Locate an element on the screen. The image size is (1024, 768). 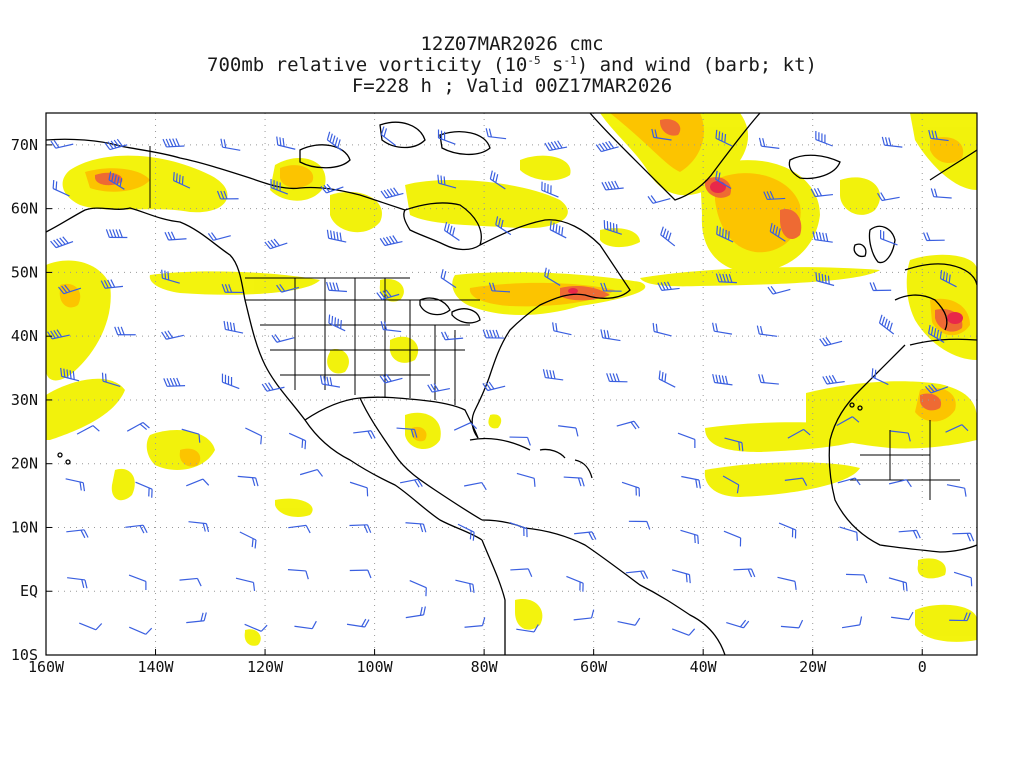
y-tick-label: 30N is located at coordinates (24, 400).